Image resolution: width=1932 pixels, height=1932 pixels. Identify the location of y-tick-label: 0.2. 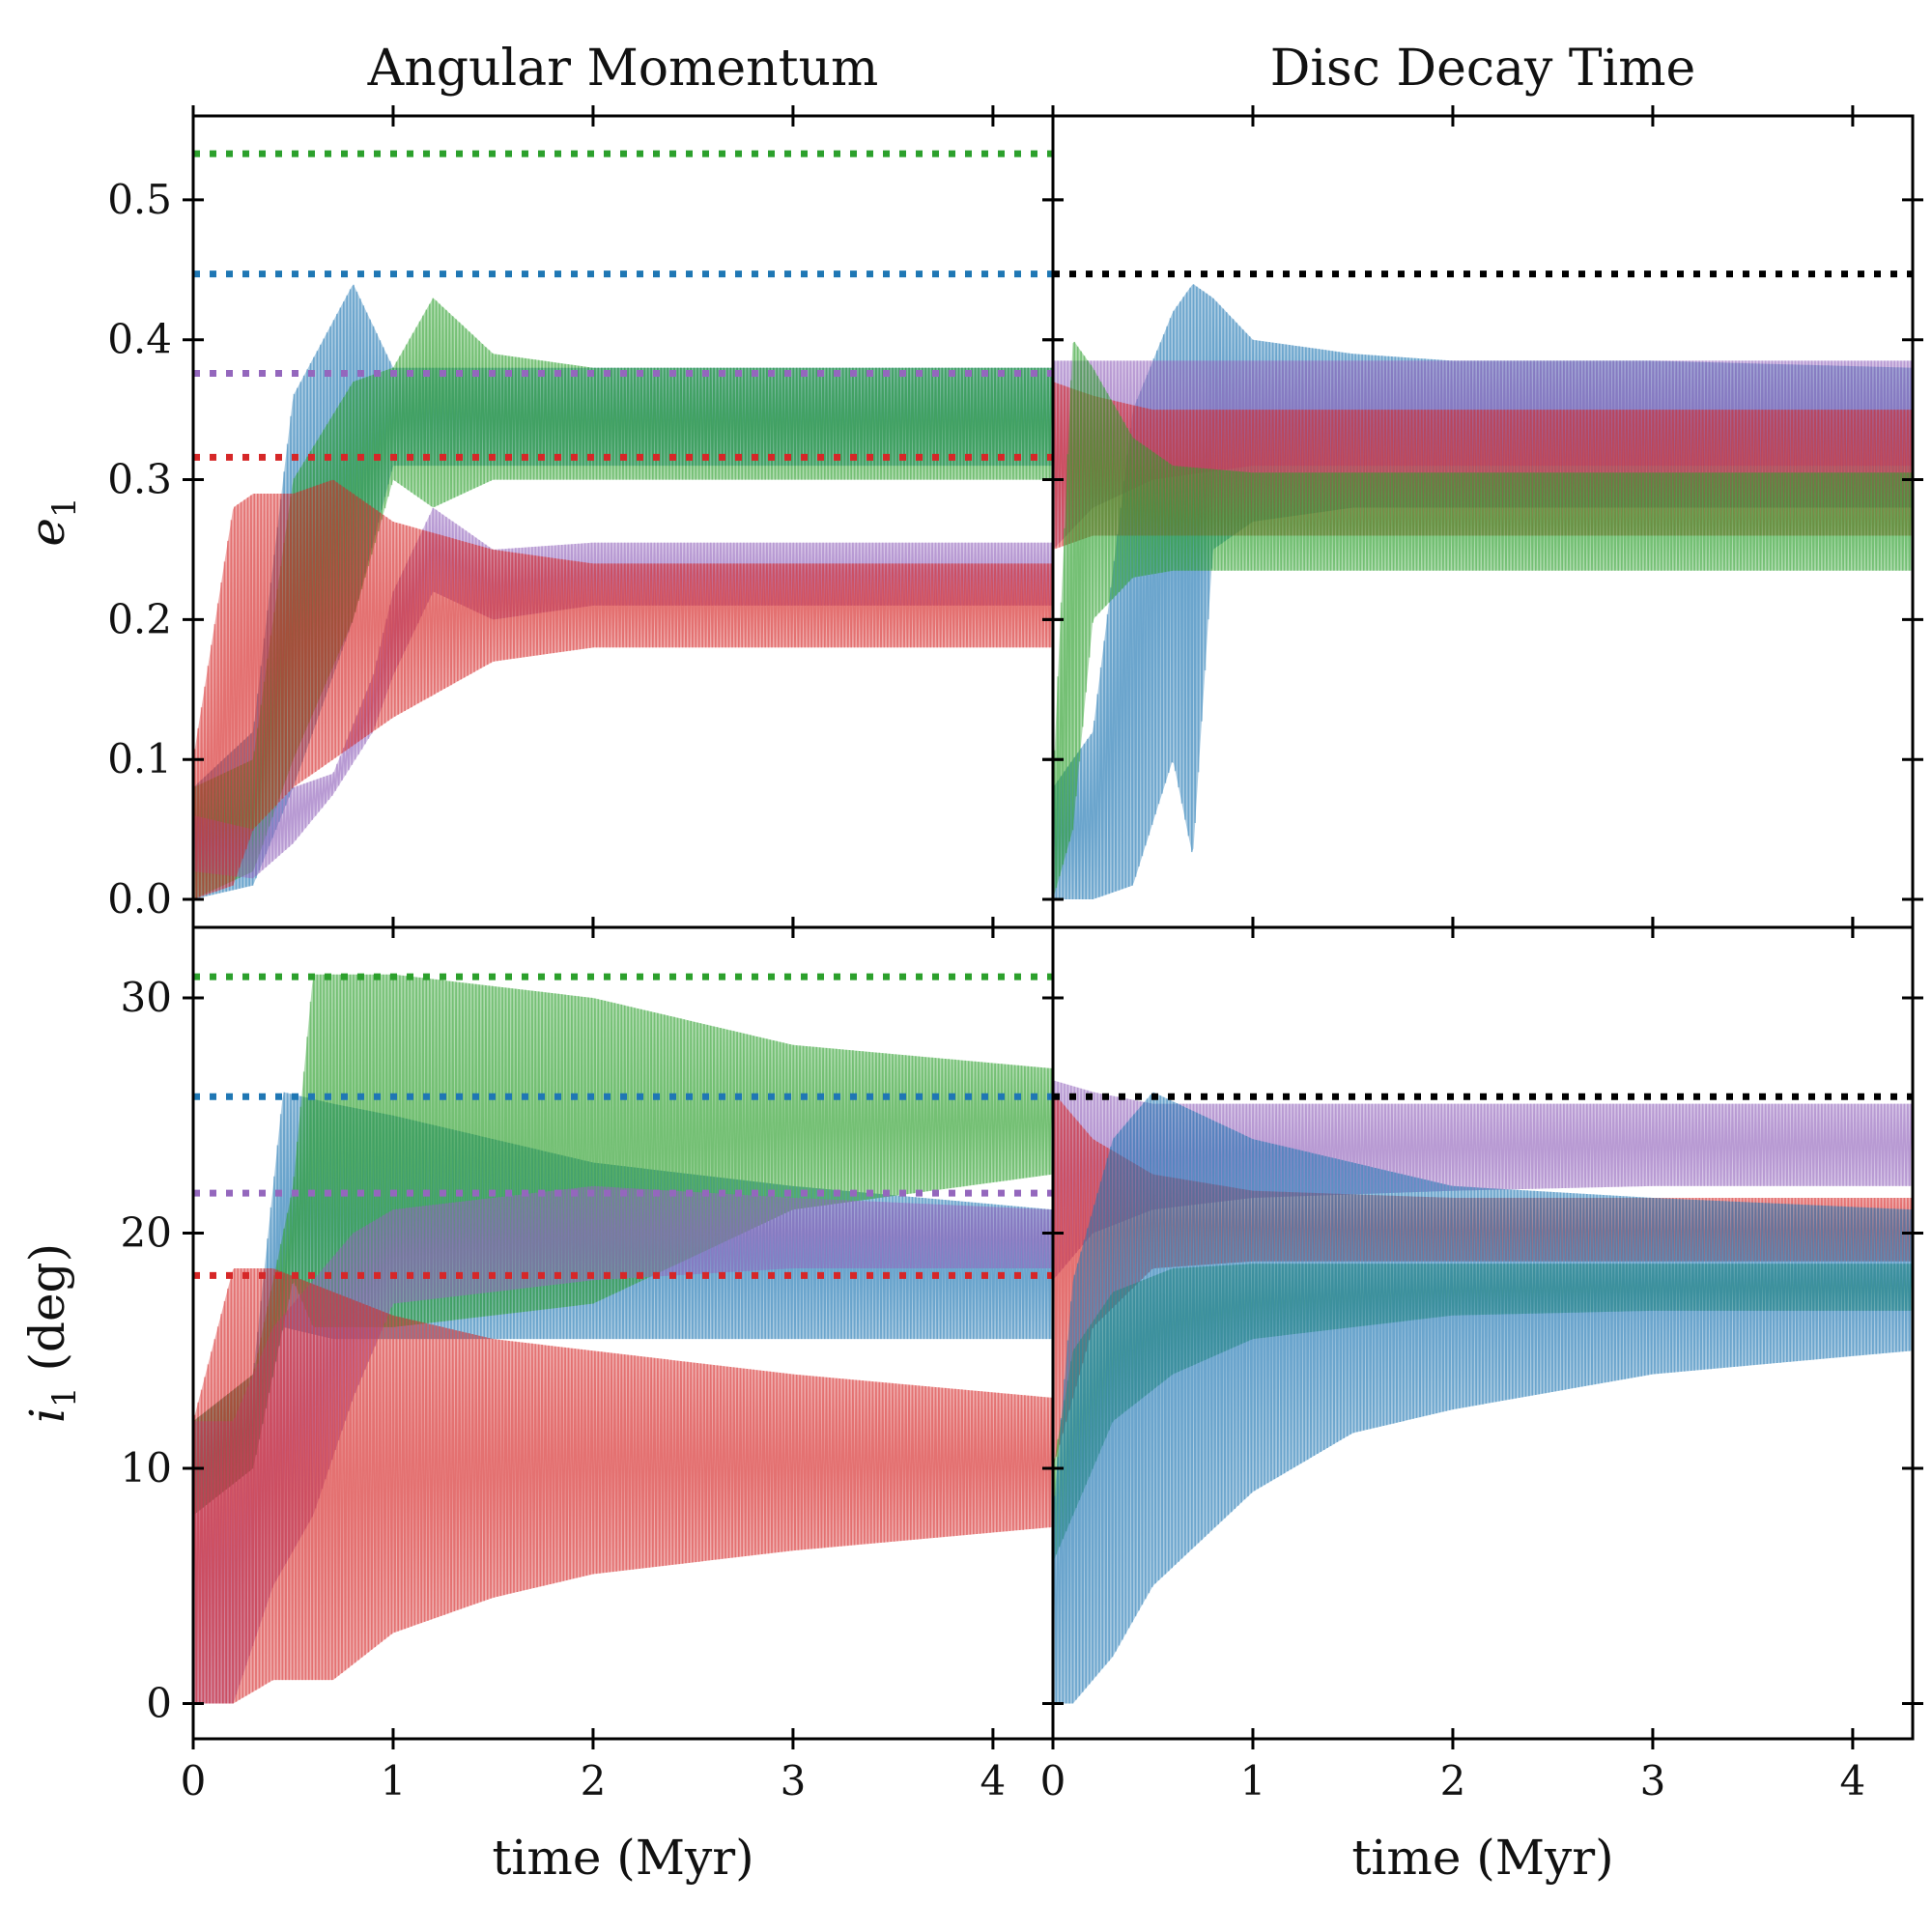
(139, 618).